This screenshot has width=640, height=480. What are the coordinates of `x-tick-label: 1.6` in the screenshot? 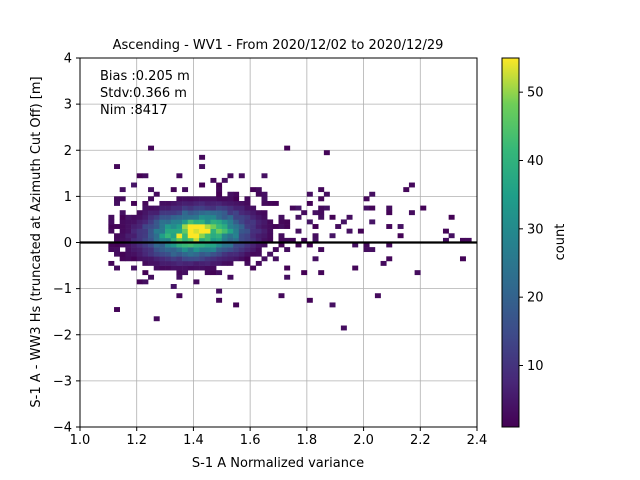 It's located at (250, 440).